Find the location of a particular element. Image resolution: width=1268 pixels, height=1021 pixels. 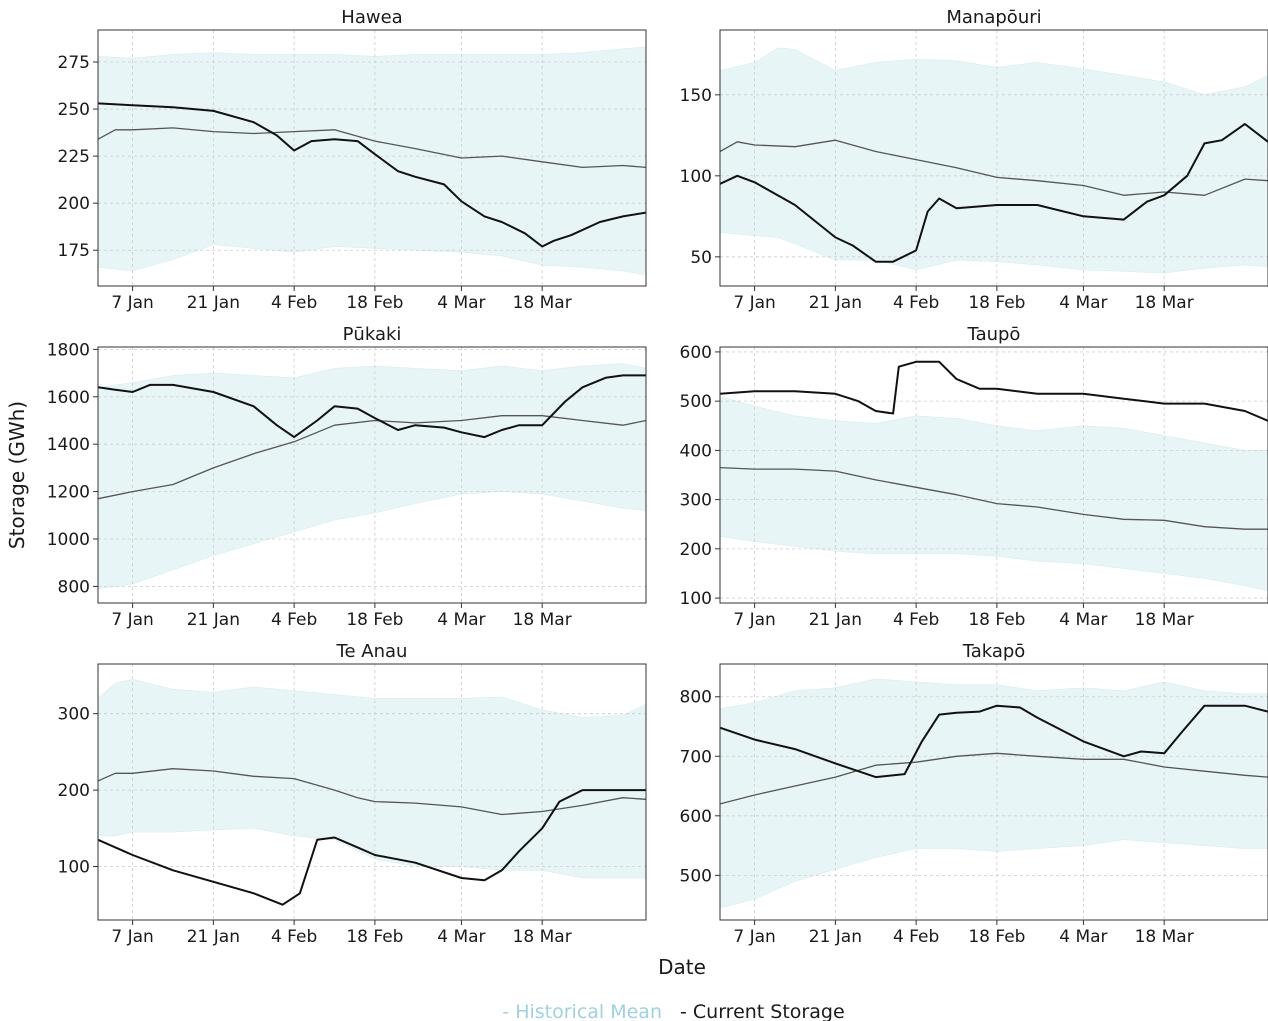

y-tick-label: 1600 is located at coordinates (68, 398).